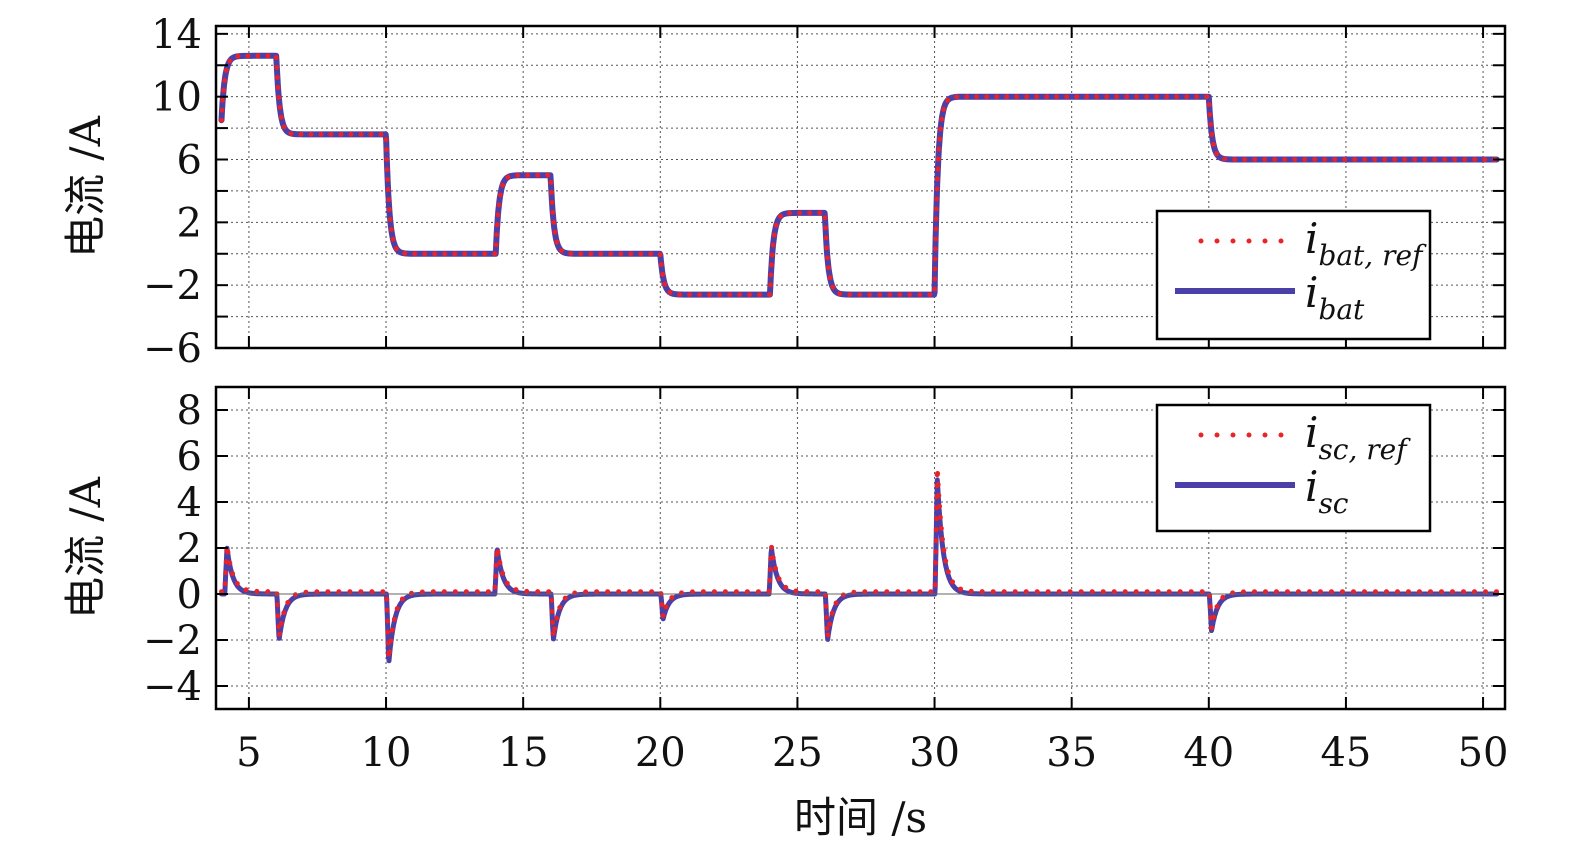  I want to click on x-tick-label: 30, so click(934, 753).